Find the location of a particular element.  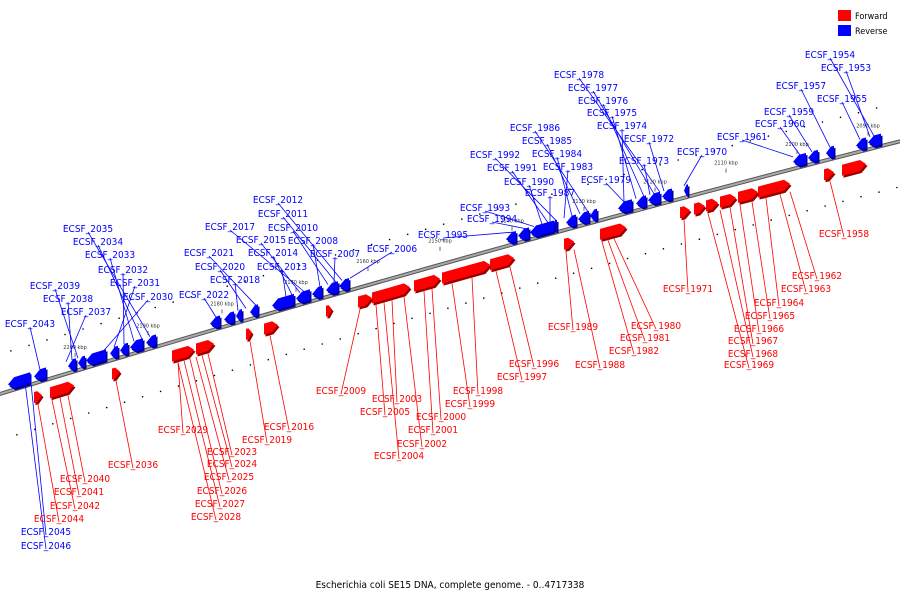

gene-label: ECSF_2044 is located at coordinates (59, 519).